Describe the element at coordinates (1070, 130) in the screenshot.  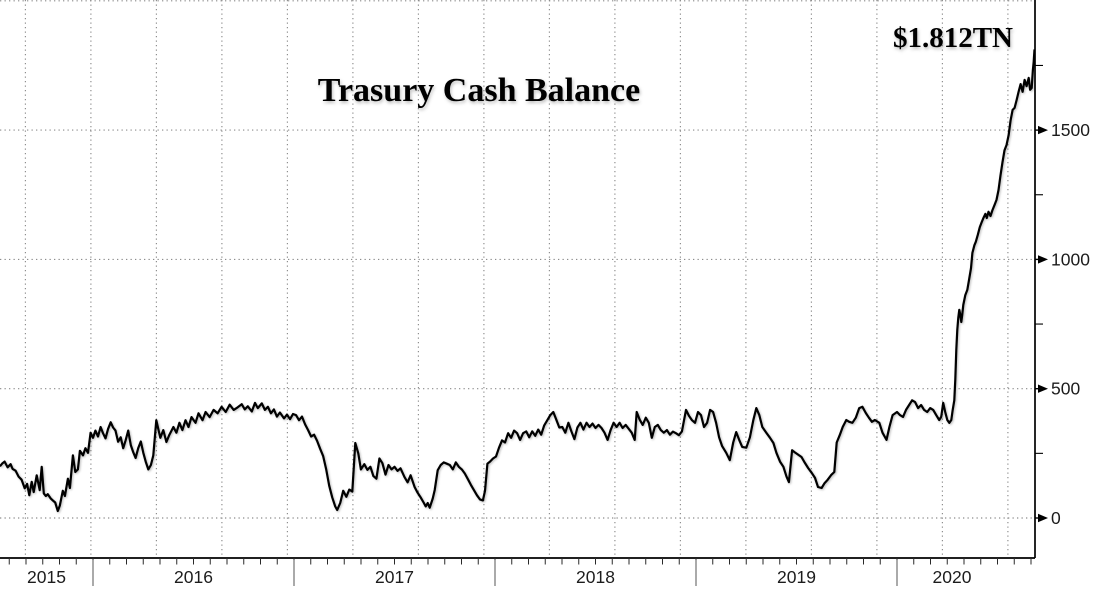
I see `y-tick-label: 1500` at that location.